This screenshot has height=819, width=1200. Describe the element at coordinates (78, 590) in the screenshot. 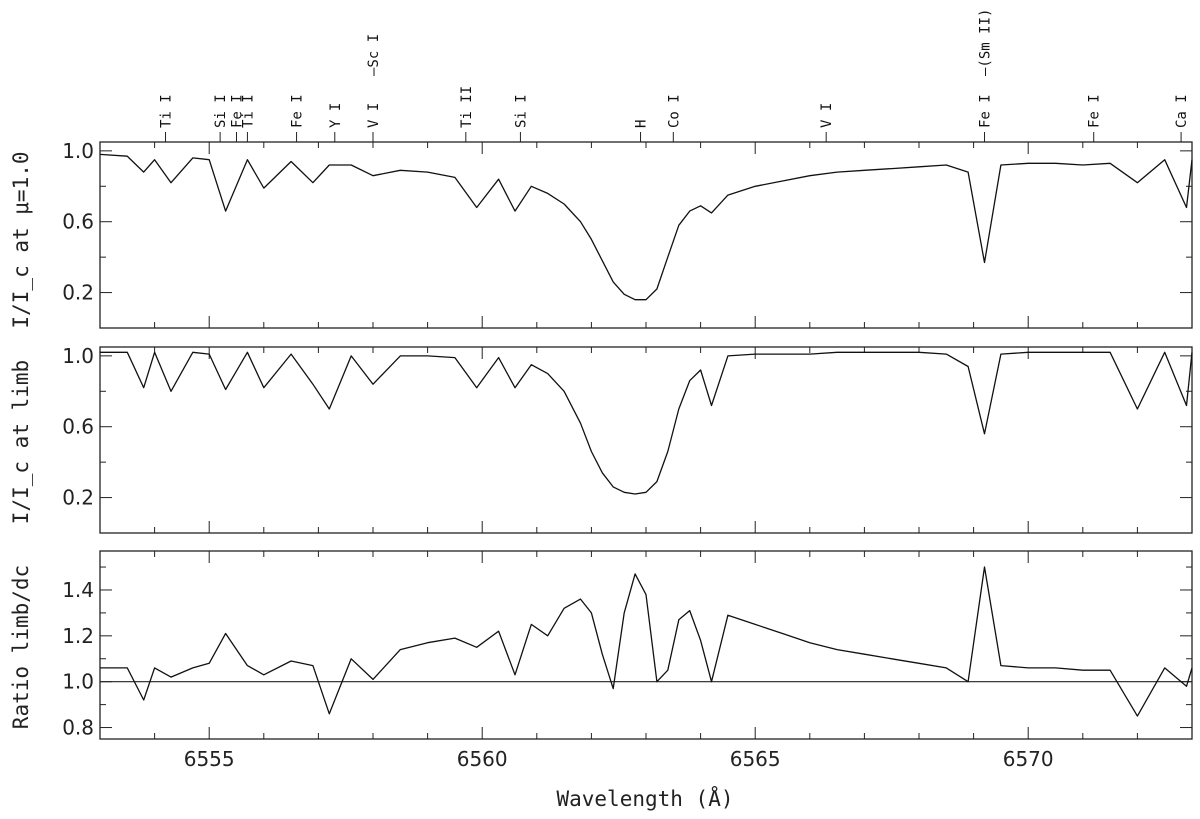

I see `y-tick-label: 1.4` at that location.